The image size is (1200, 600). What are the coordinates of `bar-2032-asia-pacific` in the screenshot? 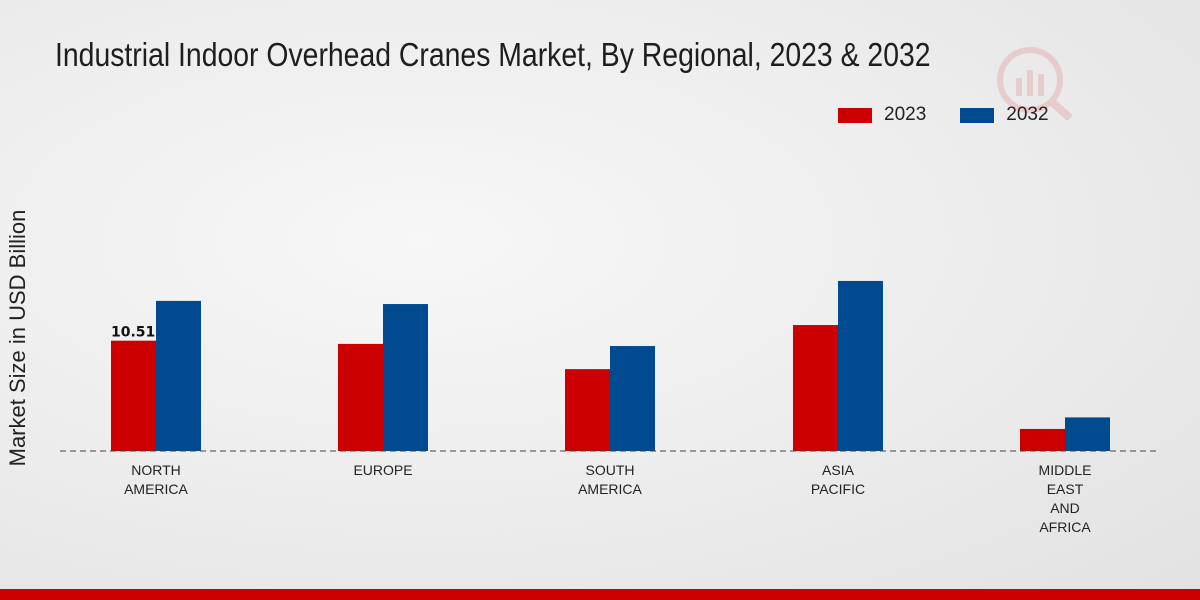 It's located at (860, 365).